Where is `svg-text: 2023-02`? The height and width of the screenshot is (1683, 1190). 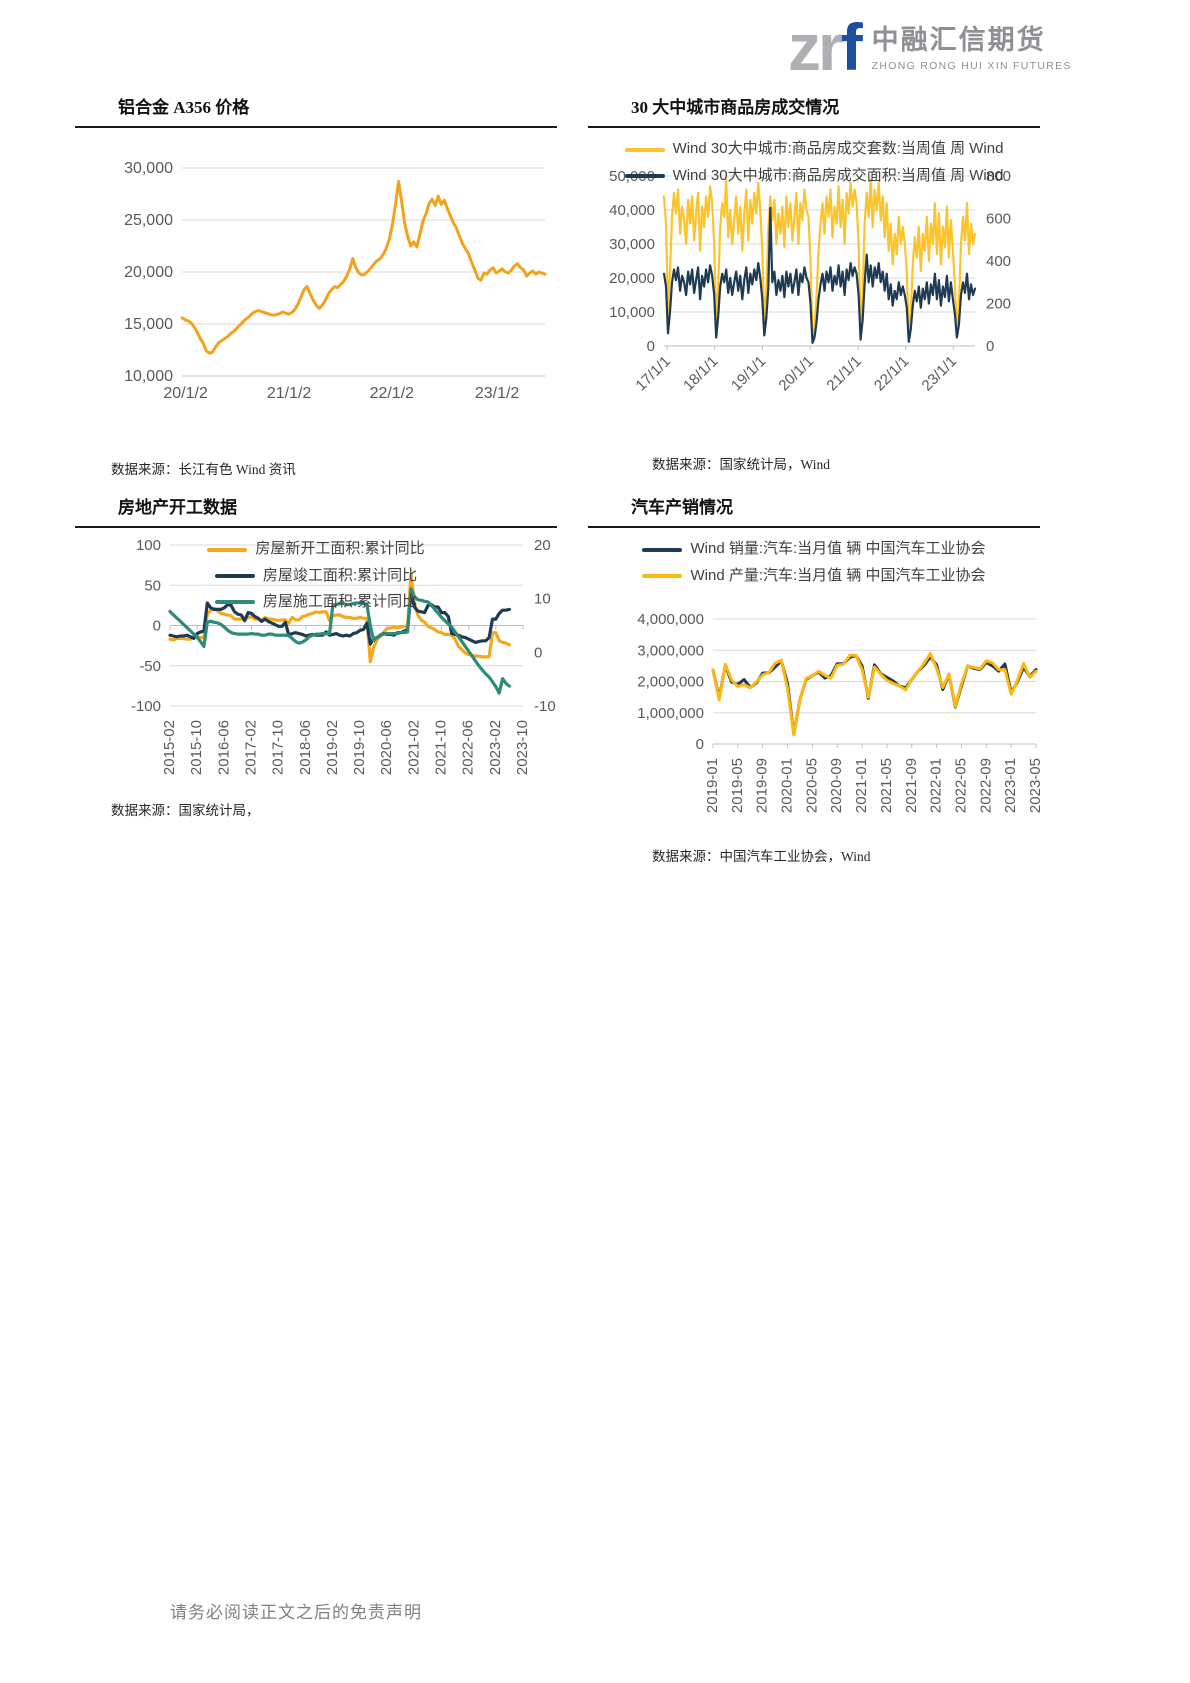 svg-text: 2023-02 is located at coordinates (495, 747).